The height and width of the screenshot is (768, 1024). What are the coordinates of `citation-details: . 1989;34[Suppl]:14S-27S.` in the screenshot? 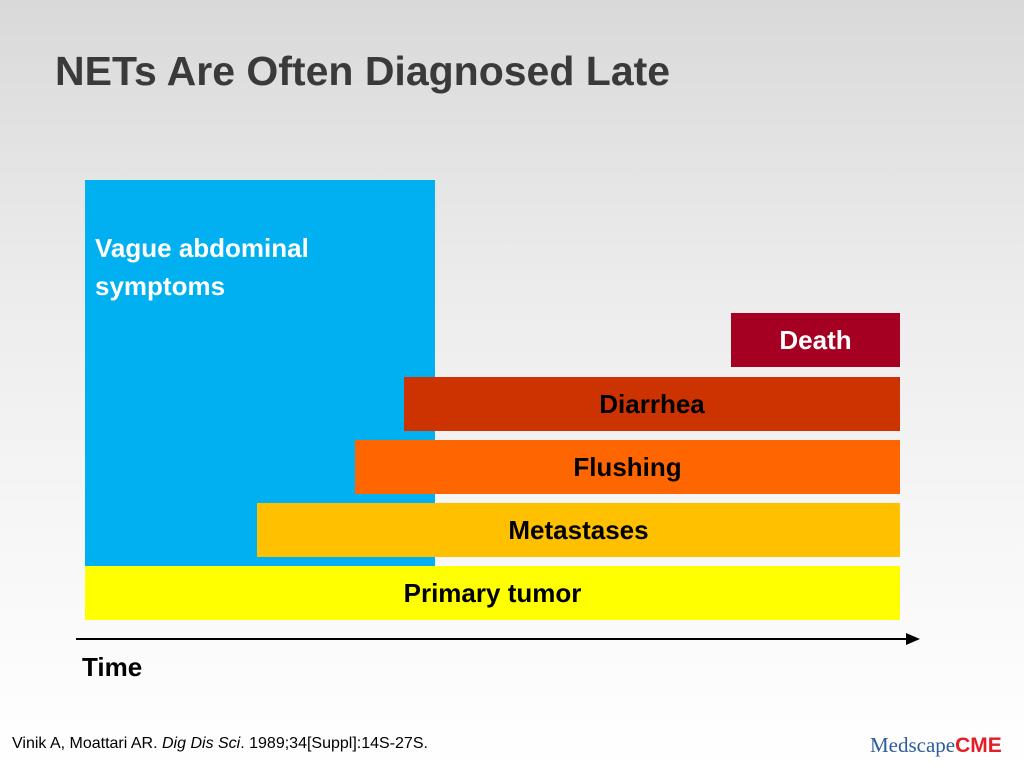 It's located at (334, 743).